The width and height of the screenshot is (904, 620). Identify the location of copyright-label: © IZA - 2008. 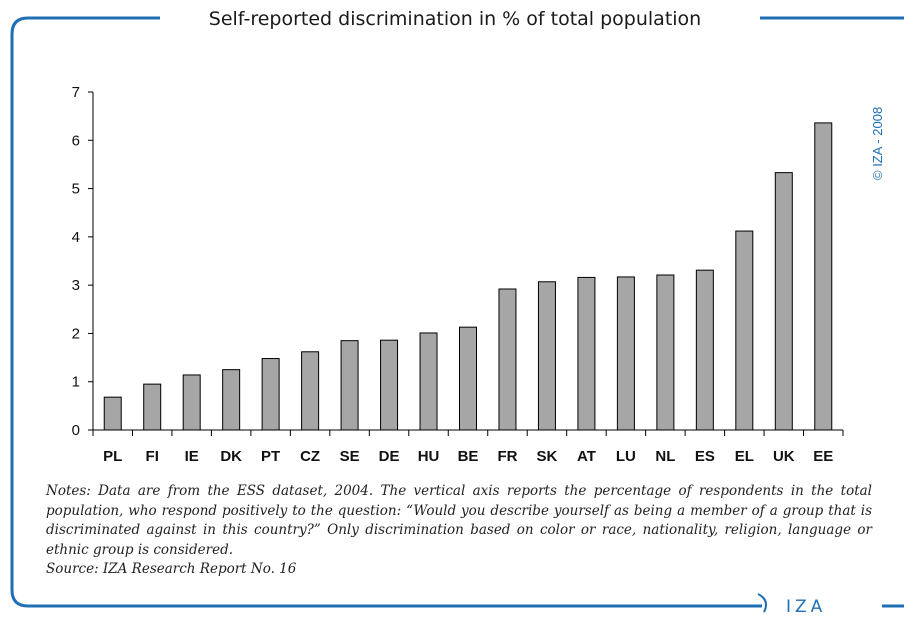
(877, 143).